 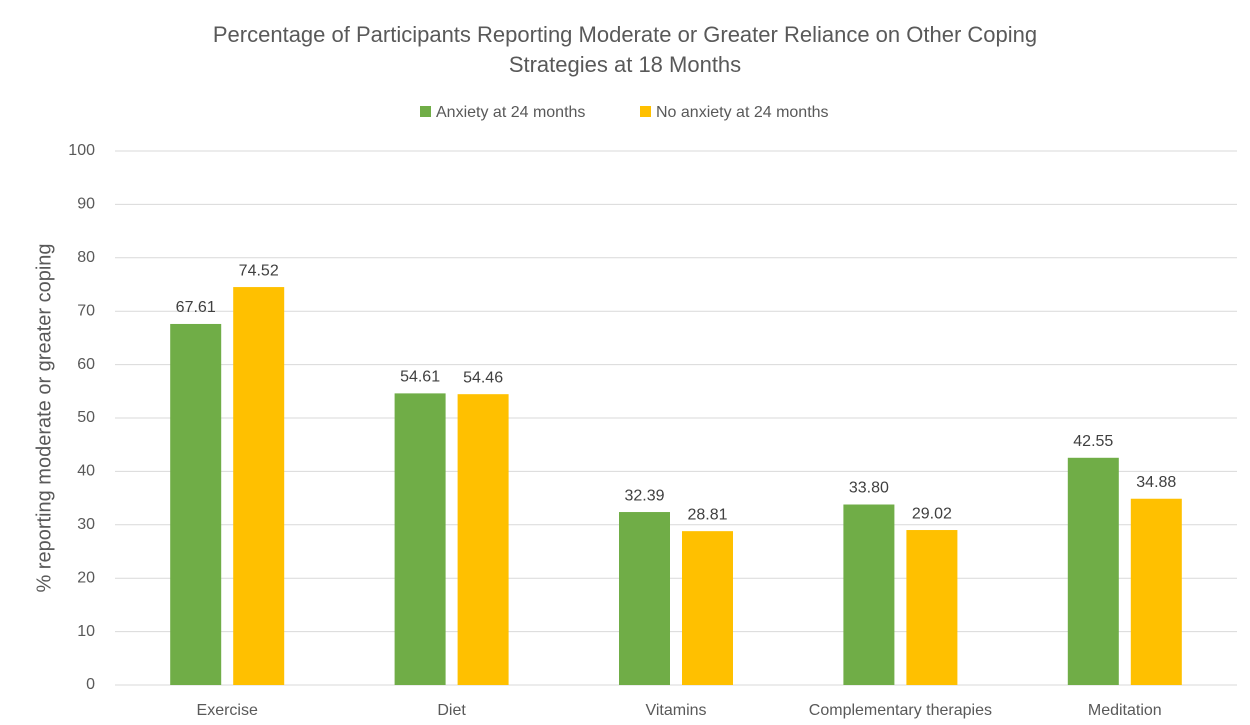 What do you see at coordinates (86, 524) in the screenshot?
I see `y-tick-label: 30` at bounding box center [86, 524].